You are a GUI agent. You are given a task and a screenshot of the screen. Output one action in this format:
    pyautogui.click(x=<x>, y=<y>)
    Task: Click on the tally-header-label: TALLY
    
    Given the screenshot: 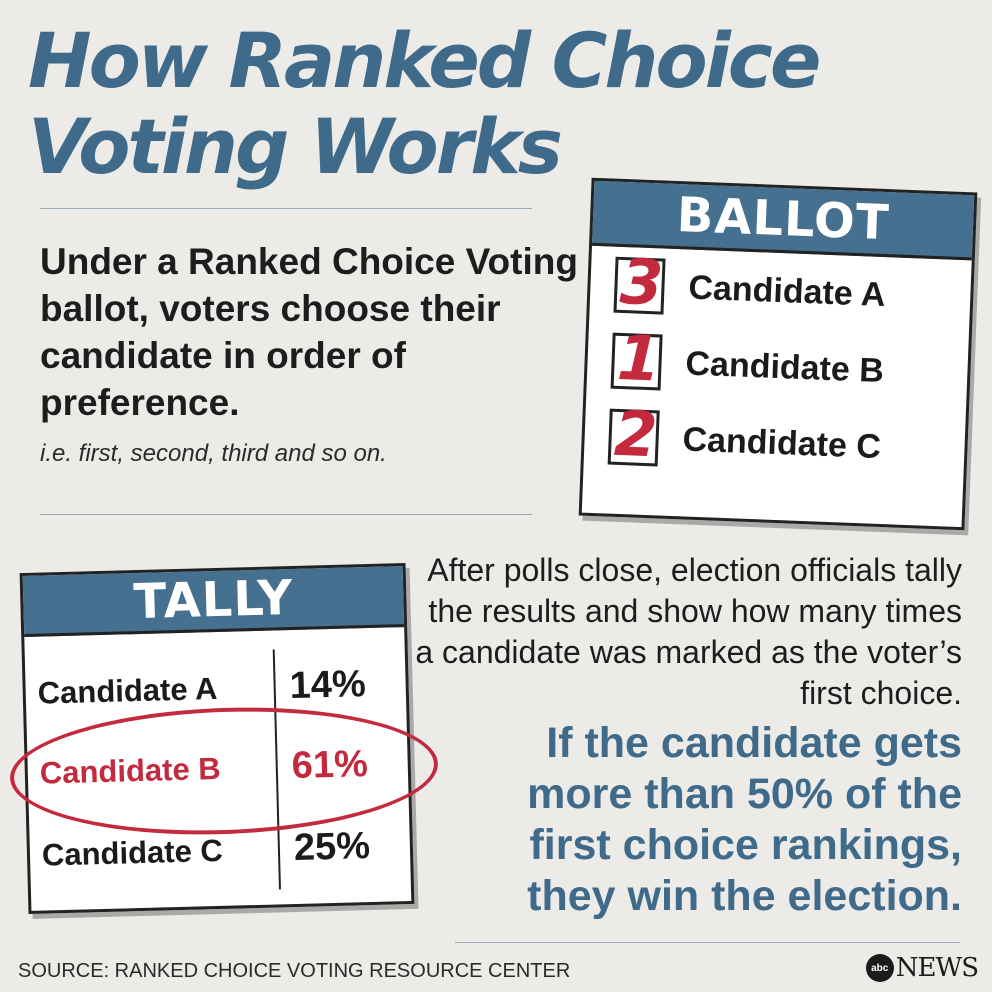 What is the action you would take?
    pyautogui.click(x=213, y=600)
    